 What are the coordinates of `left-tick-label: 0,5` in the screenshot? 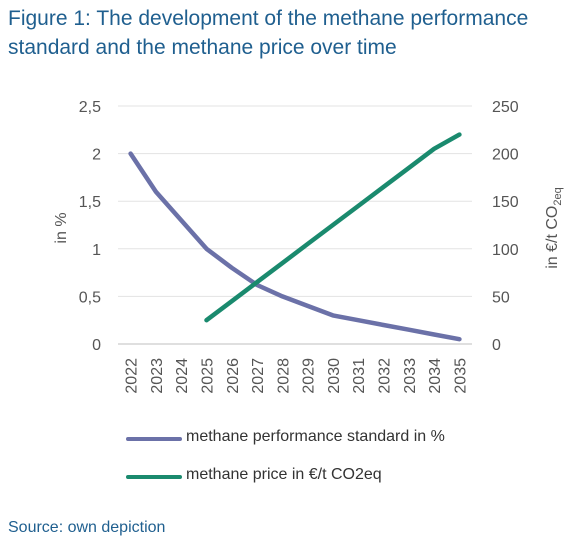 It's located at (90, 297).